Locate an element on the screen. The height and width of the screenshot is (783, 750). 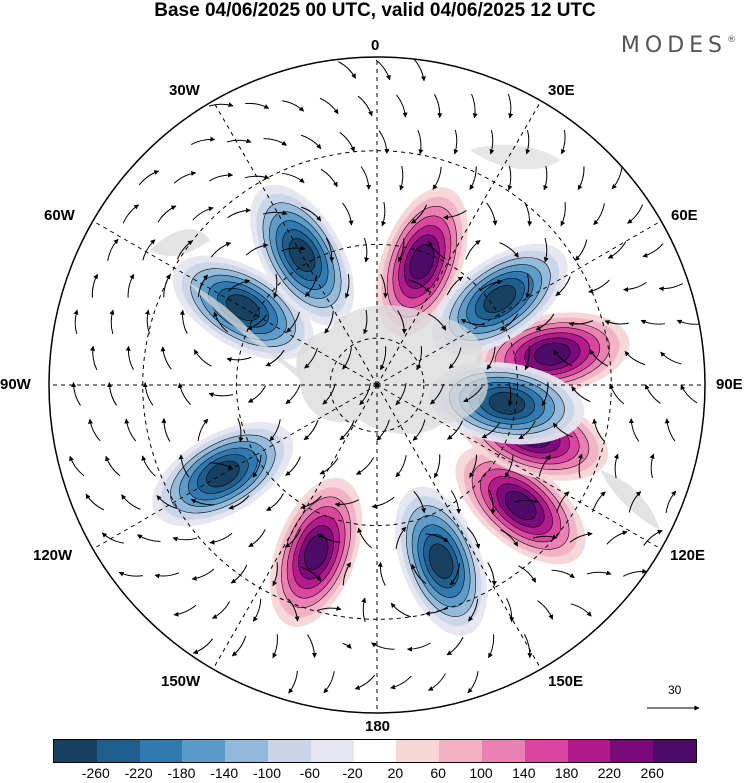
colorbar-tick-label: -100 is located at coordinates (267, 773).